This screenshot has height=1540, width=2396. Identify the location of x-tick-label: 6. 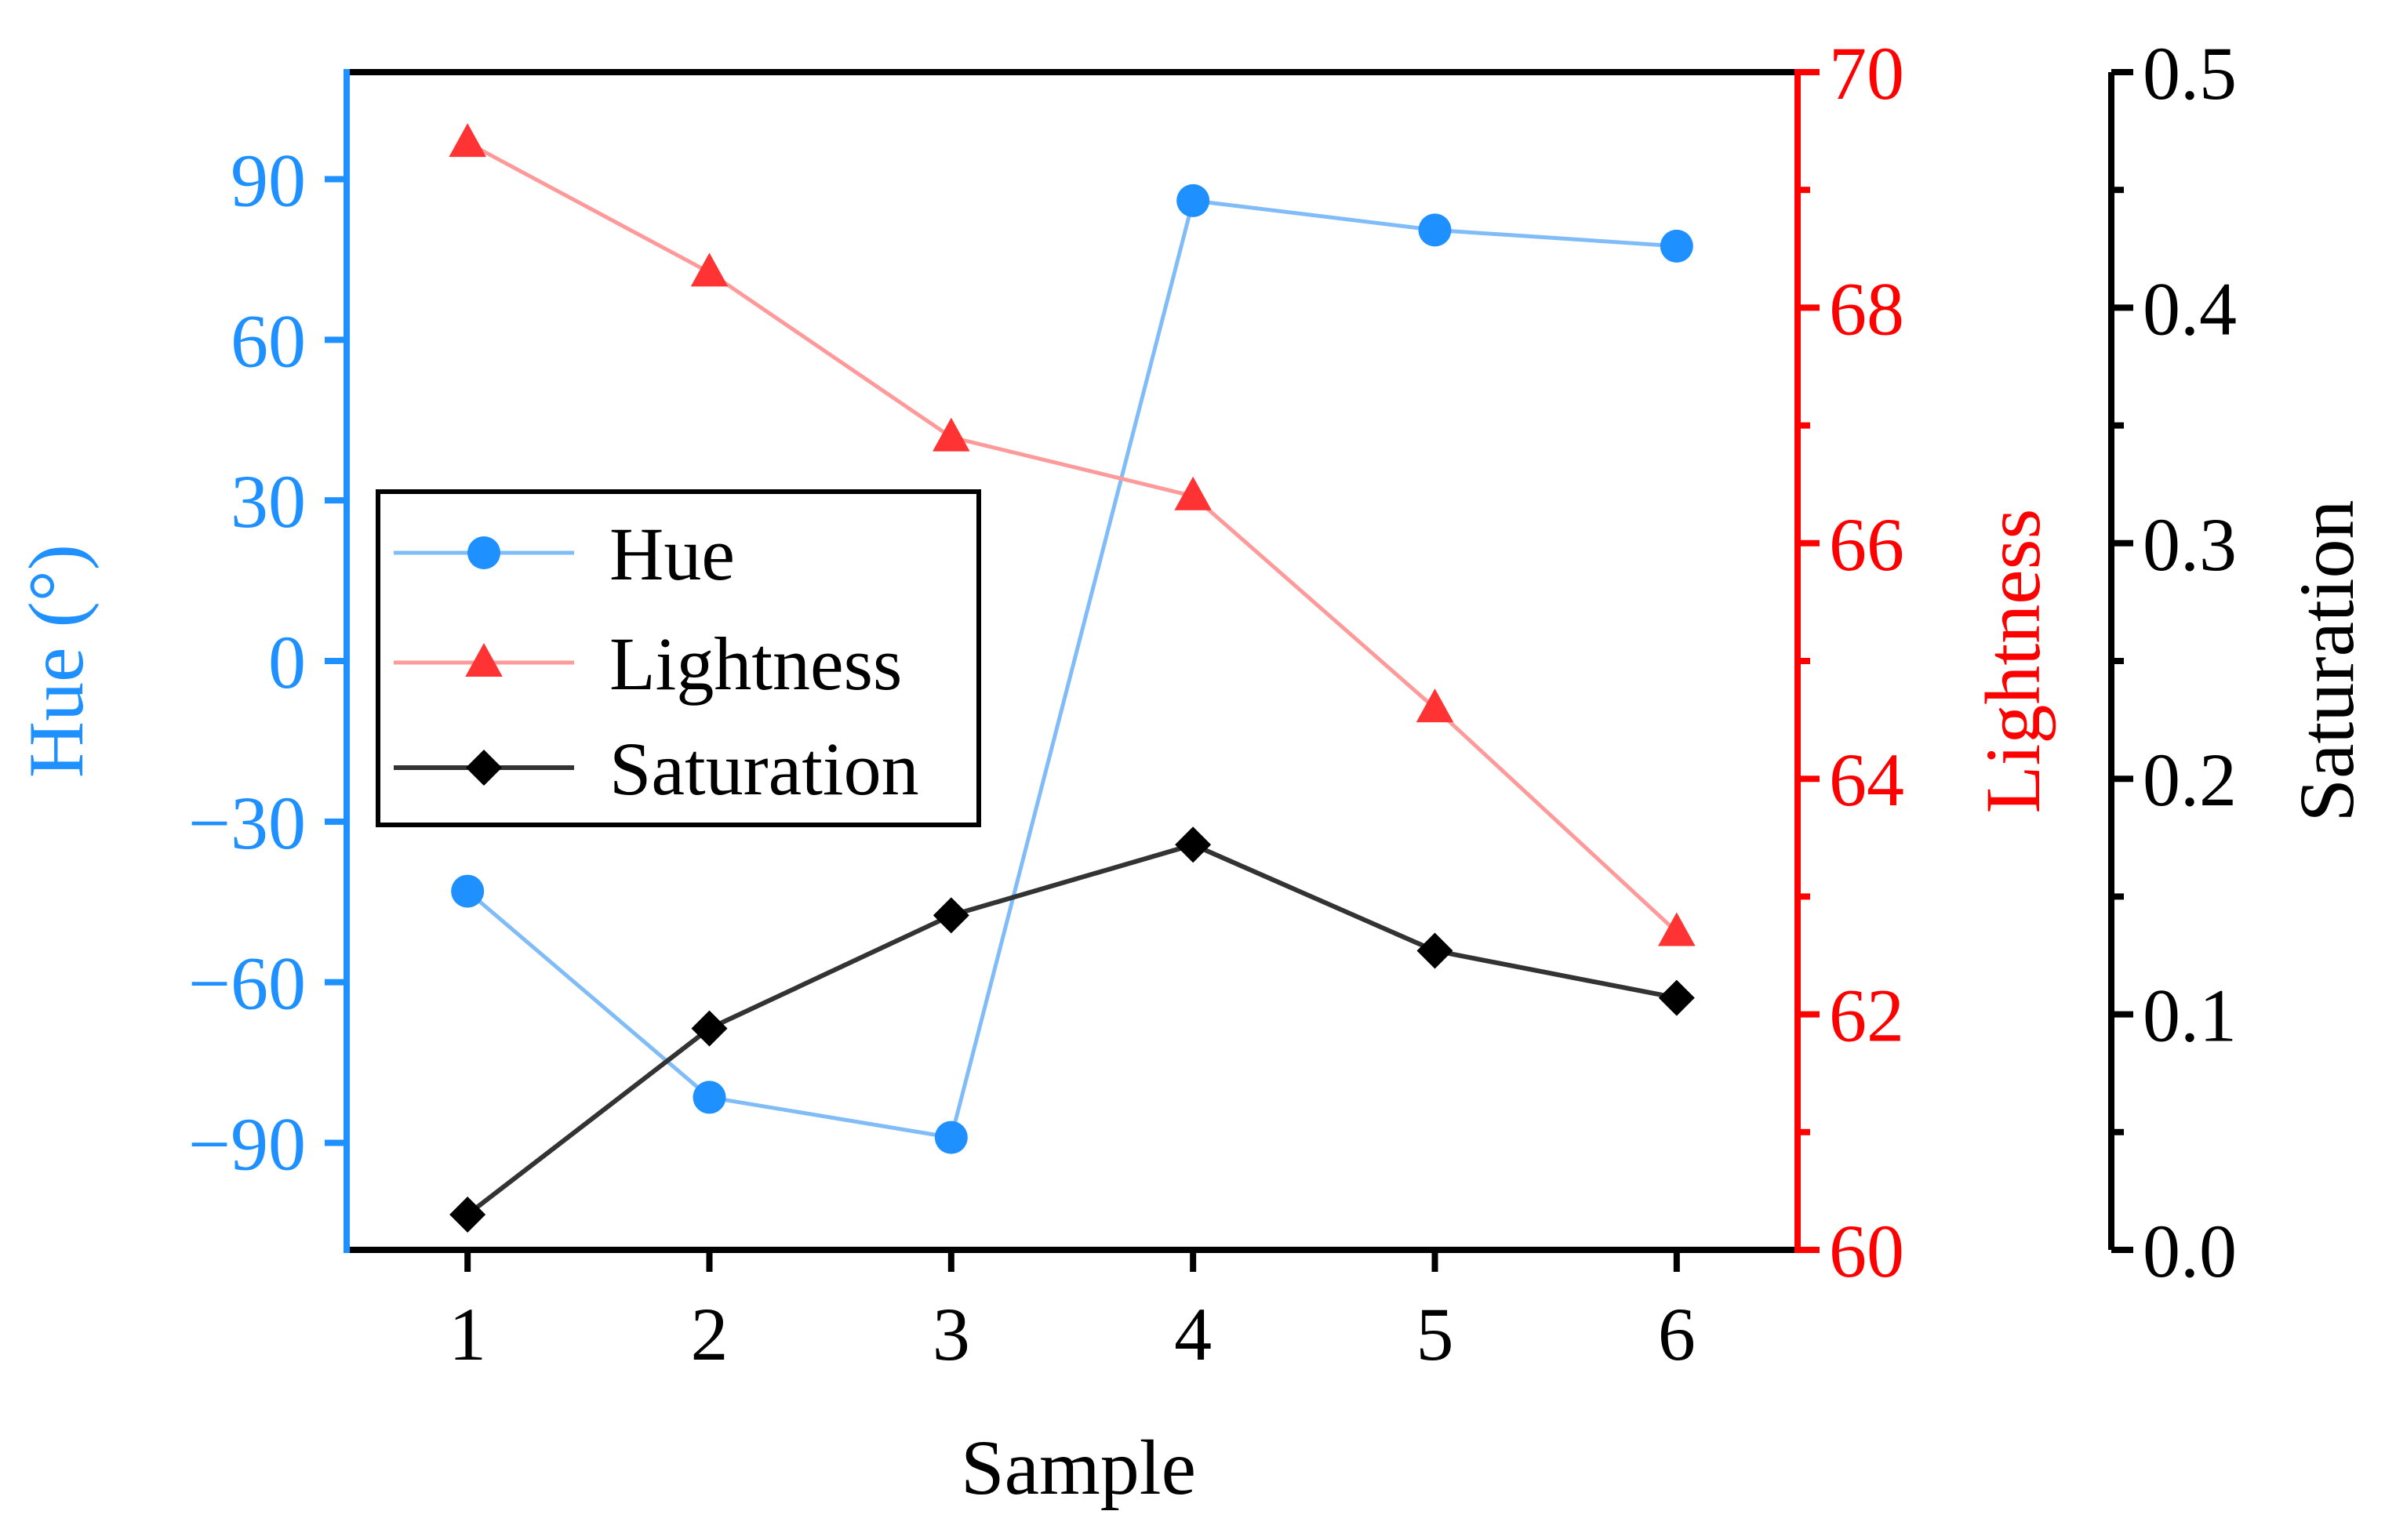
(1677, 1334).